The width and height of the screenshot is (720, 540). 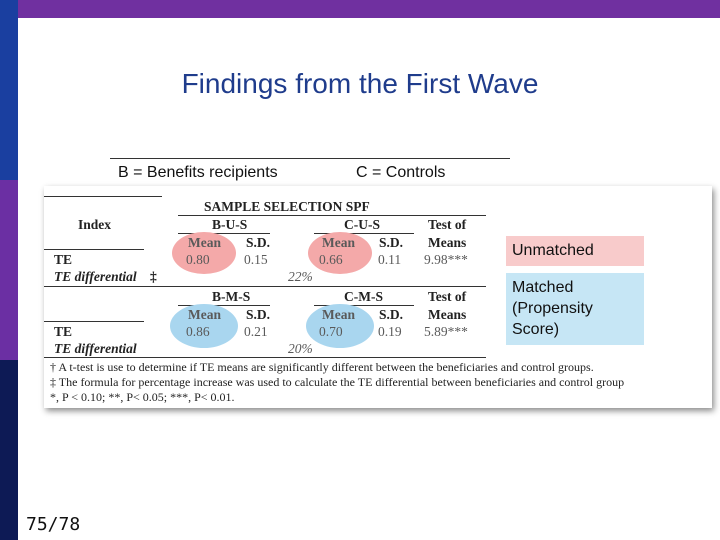 What do you see at coordinates (390, 331) in the screenshot?
I see `value-c-sd: 0.19` at bounding box center [390, 331].